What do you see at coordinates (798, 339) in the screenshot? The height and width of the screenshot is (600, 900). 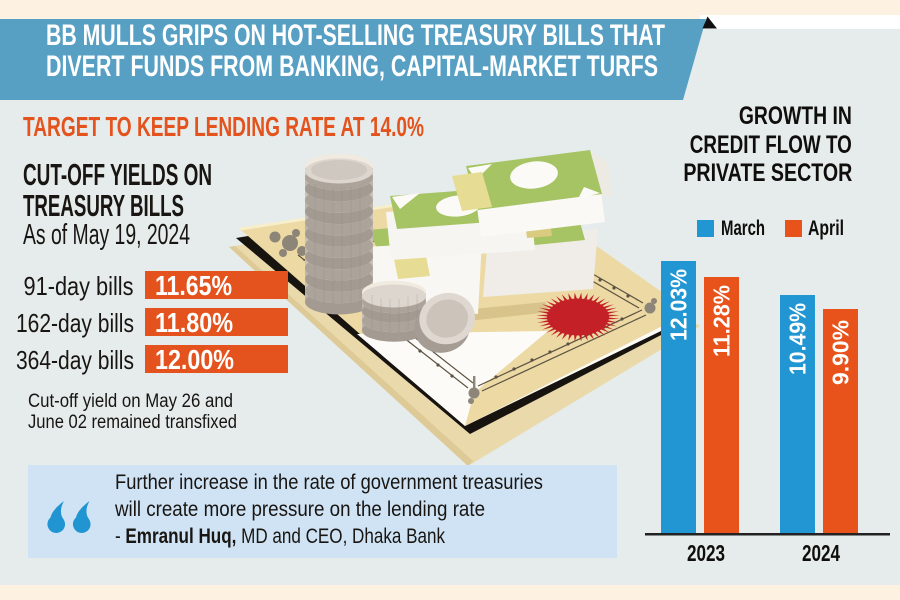 I see `svg-text: 10.49%` at bounding box center [798, 339].